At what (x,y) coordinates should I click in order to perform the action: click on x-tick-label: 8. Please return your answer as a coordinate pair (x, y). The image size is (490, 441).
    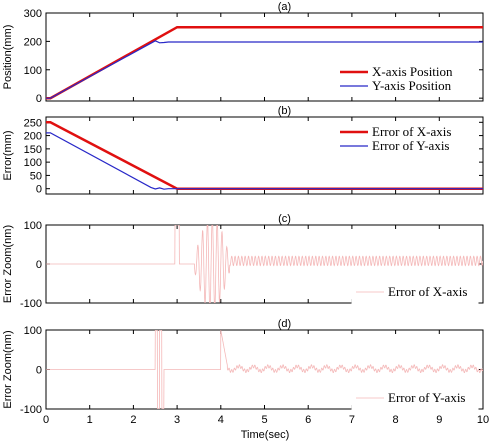
    Looking at the image, I should click on (396, 420).